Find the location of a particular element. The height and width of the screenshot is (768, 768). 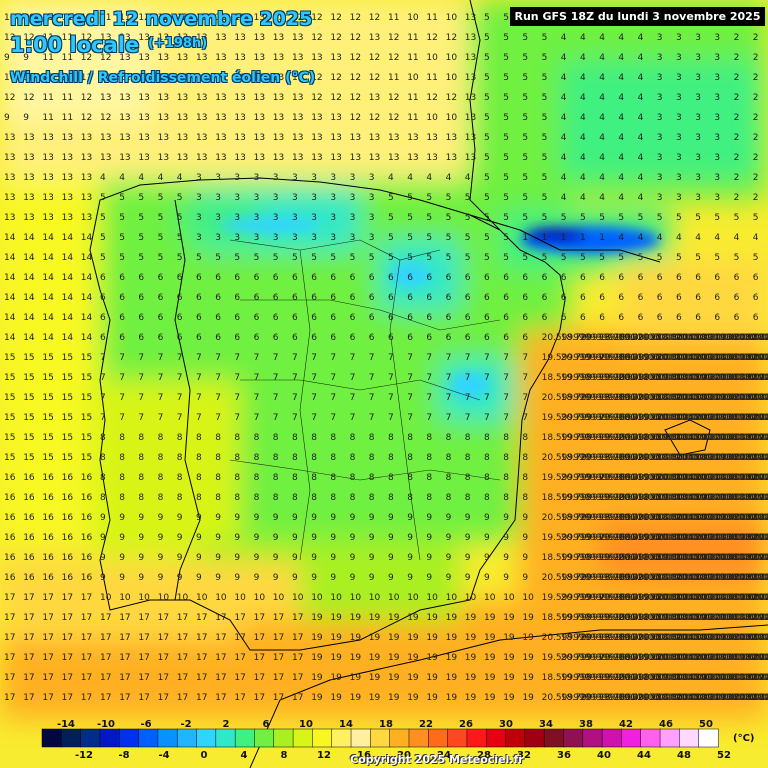

legend-tick-top: -10 is located at coordinates (106, 724).